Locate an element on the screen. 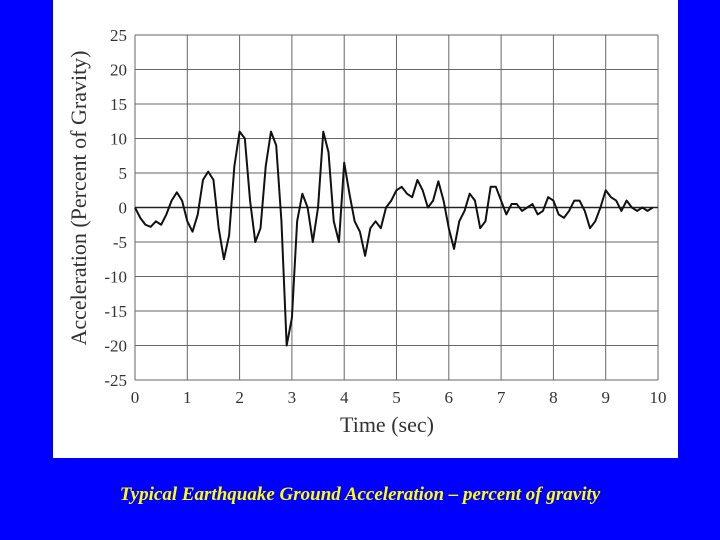 The height and width of the screenshot is (540, 720). y-tick-label: 10 is located at coordinates (118, 139).